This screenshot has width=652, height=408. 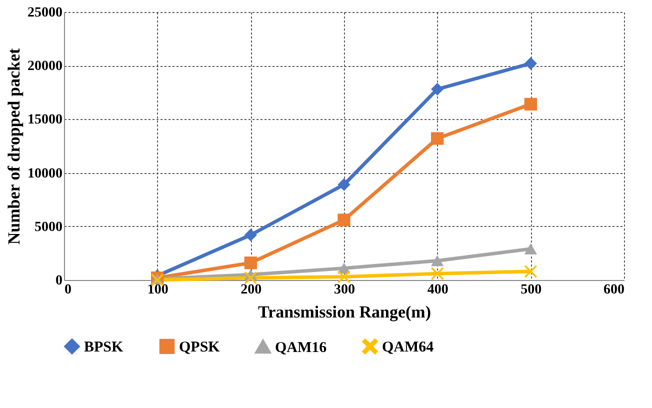 What do you see at coordinates (104, 347) in the screenshot?
I see `legend-label: BPSK` at bounding box center [104, 347].